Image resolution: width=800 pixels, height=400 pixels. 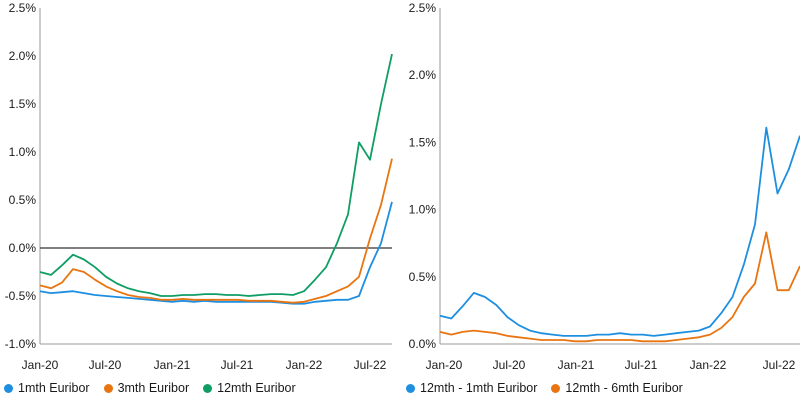 I want to click on legend-item-3mth: 3mth Euribor, so click(x=146, y=388).